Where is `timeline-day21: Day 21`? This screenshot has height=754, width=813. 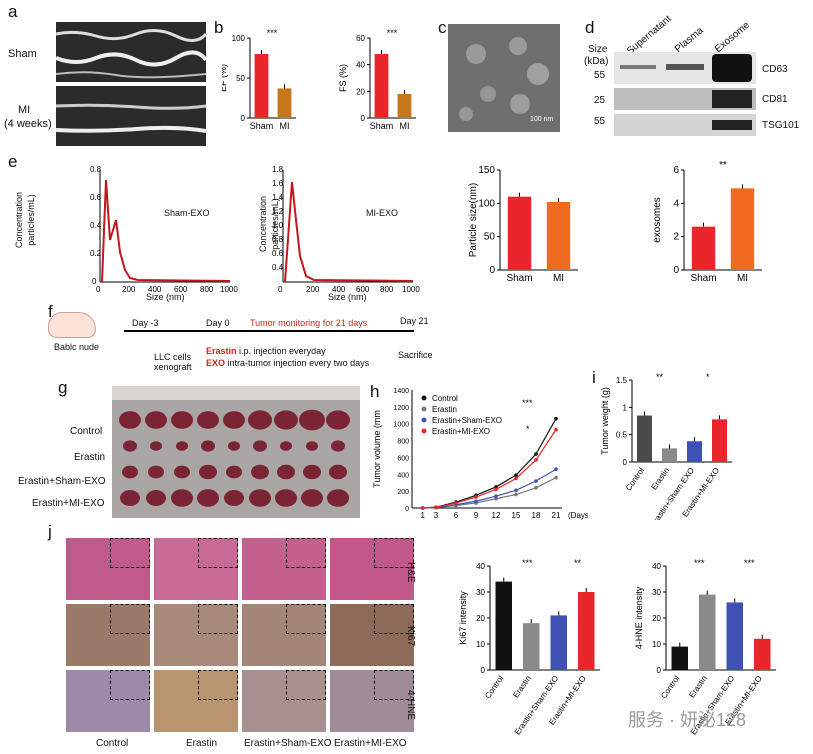 timeline-day21: Day 21 is located at coordinates (414, 321).